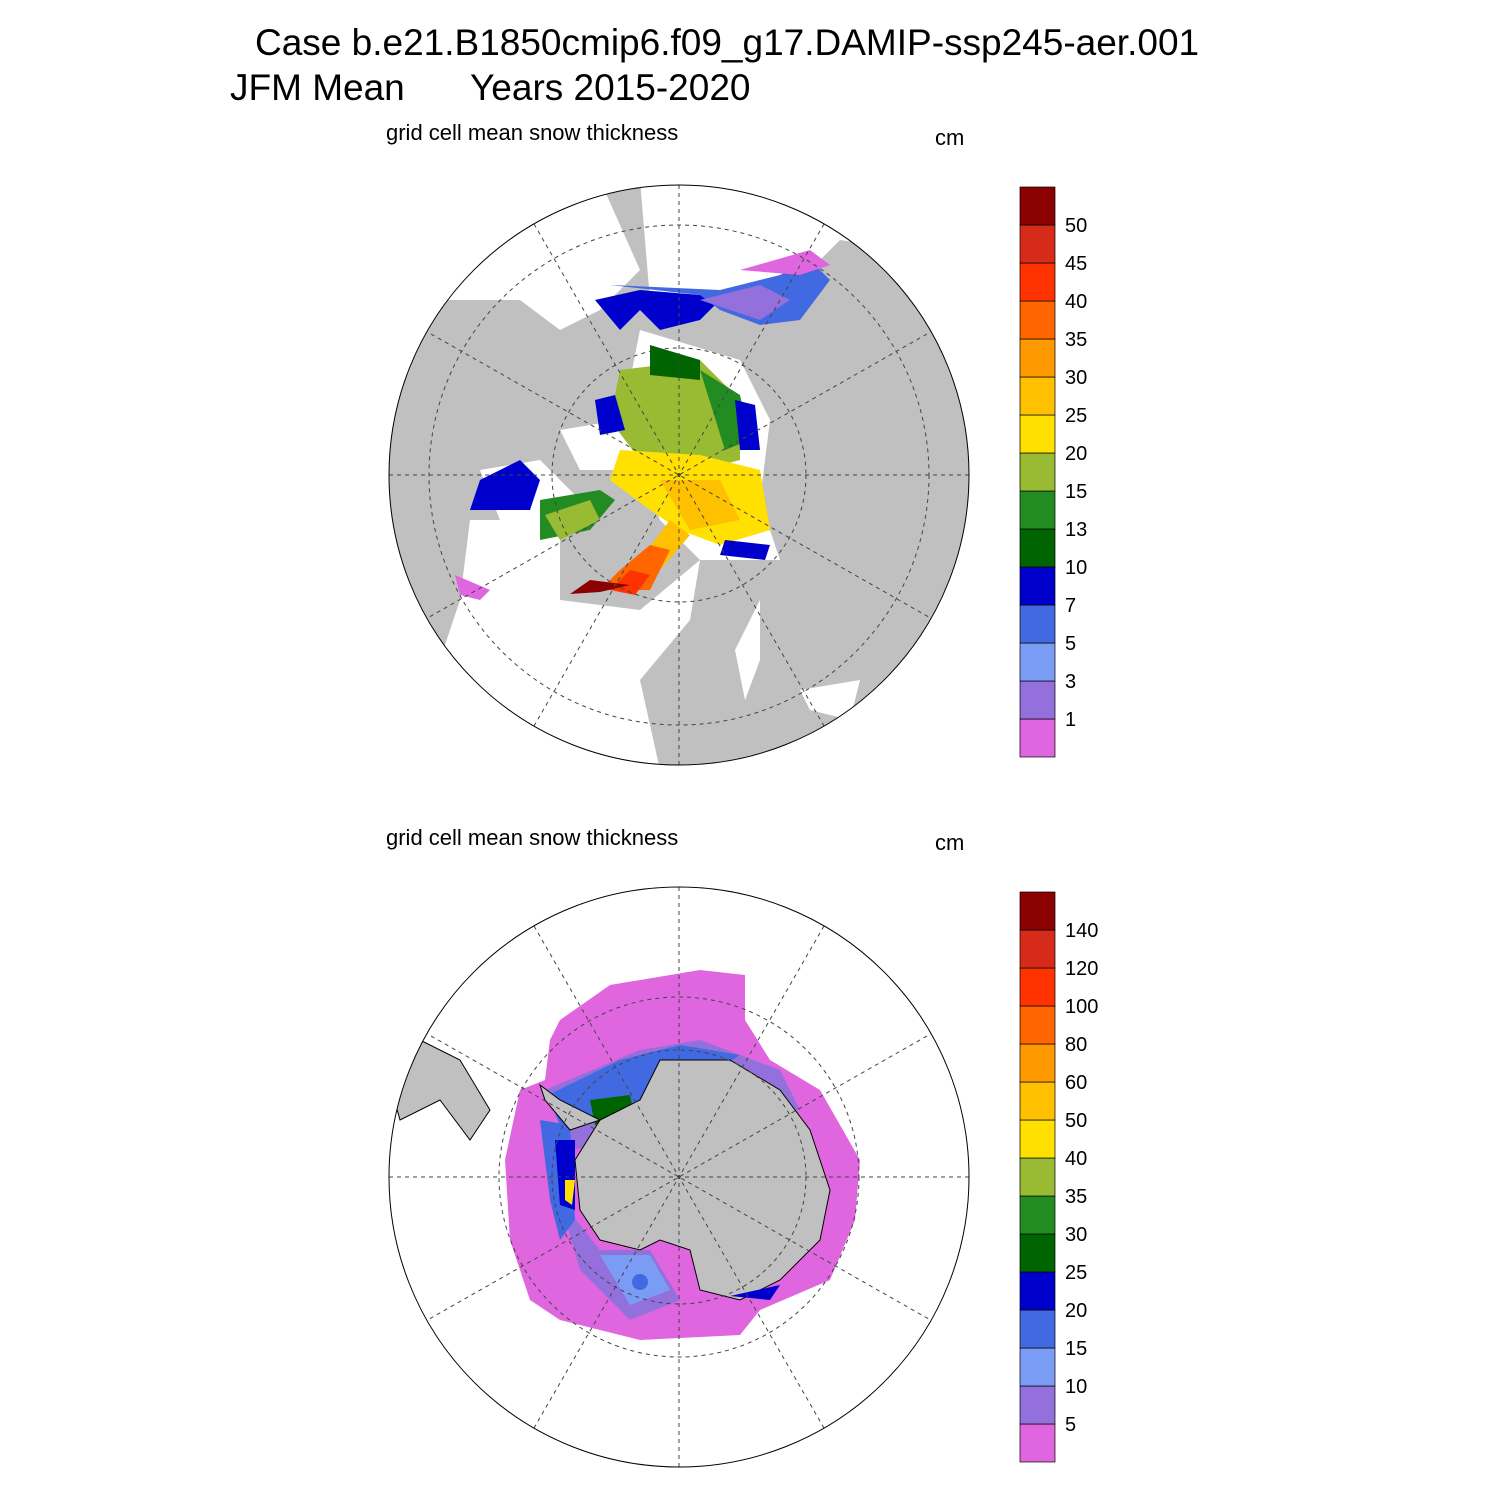 The width and height of the screenshot is (1500, 1500). I want to click on season-title: JFM Mean, so click(317, 87).